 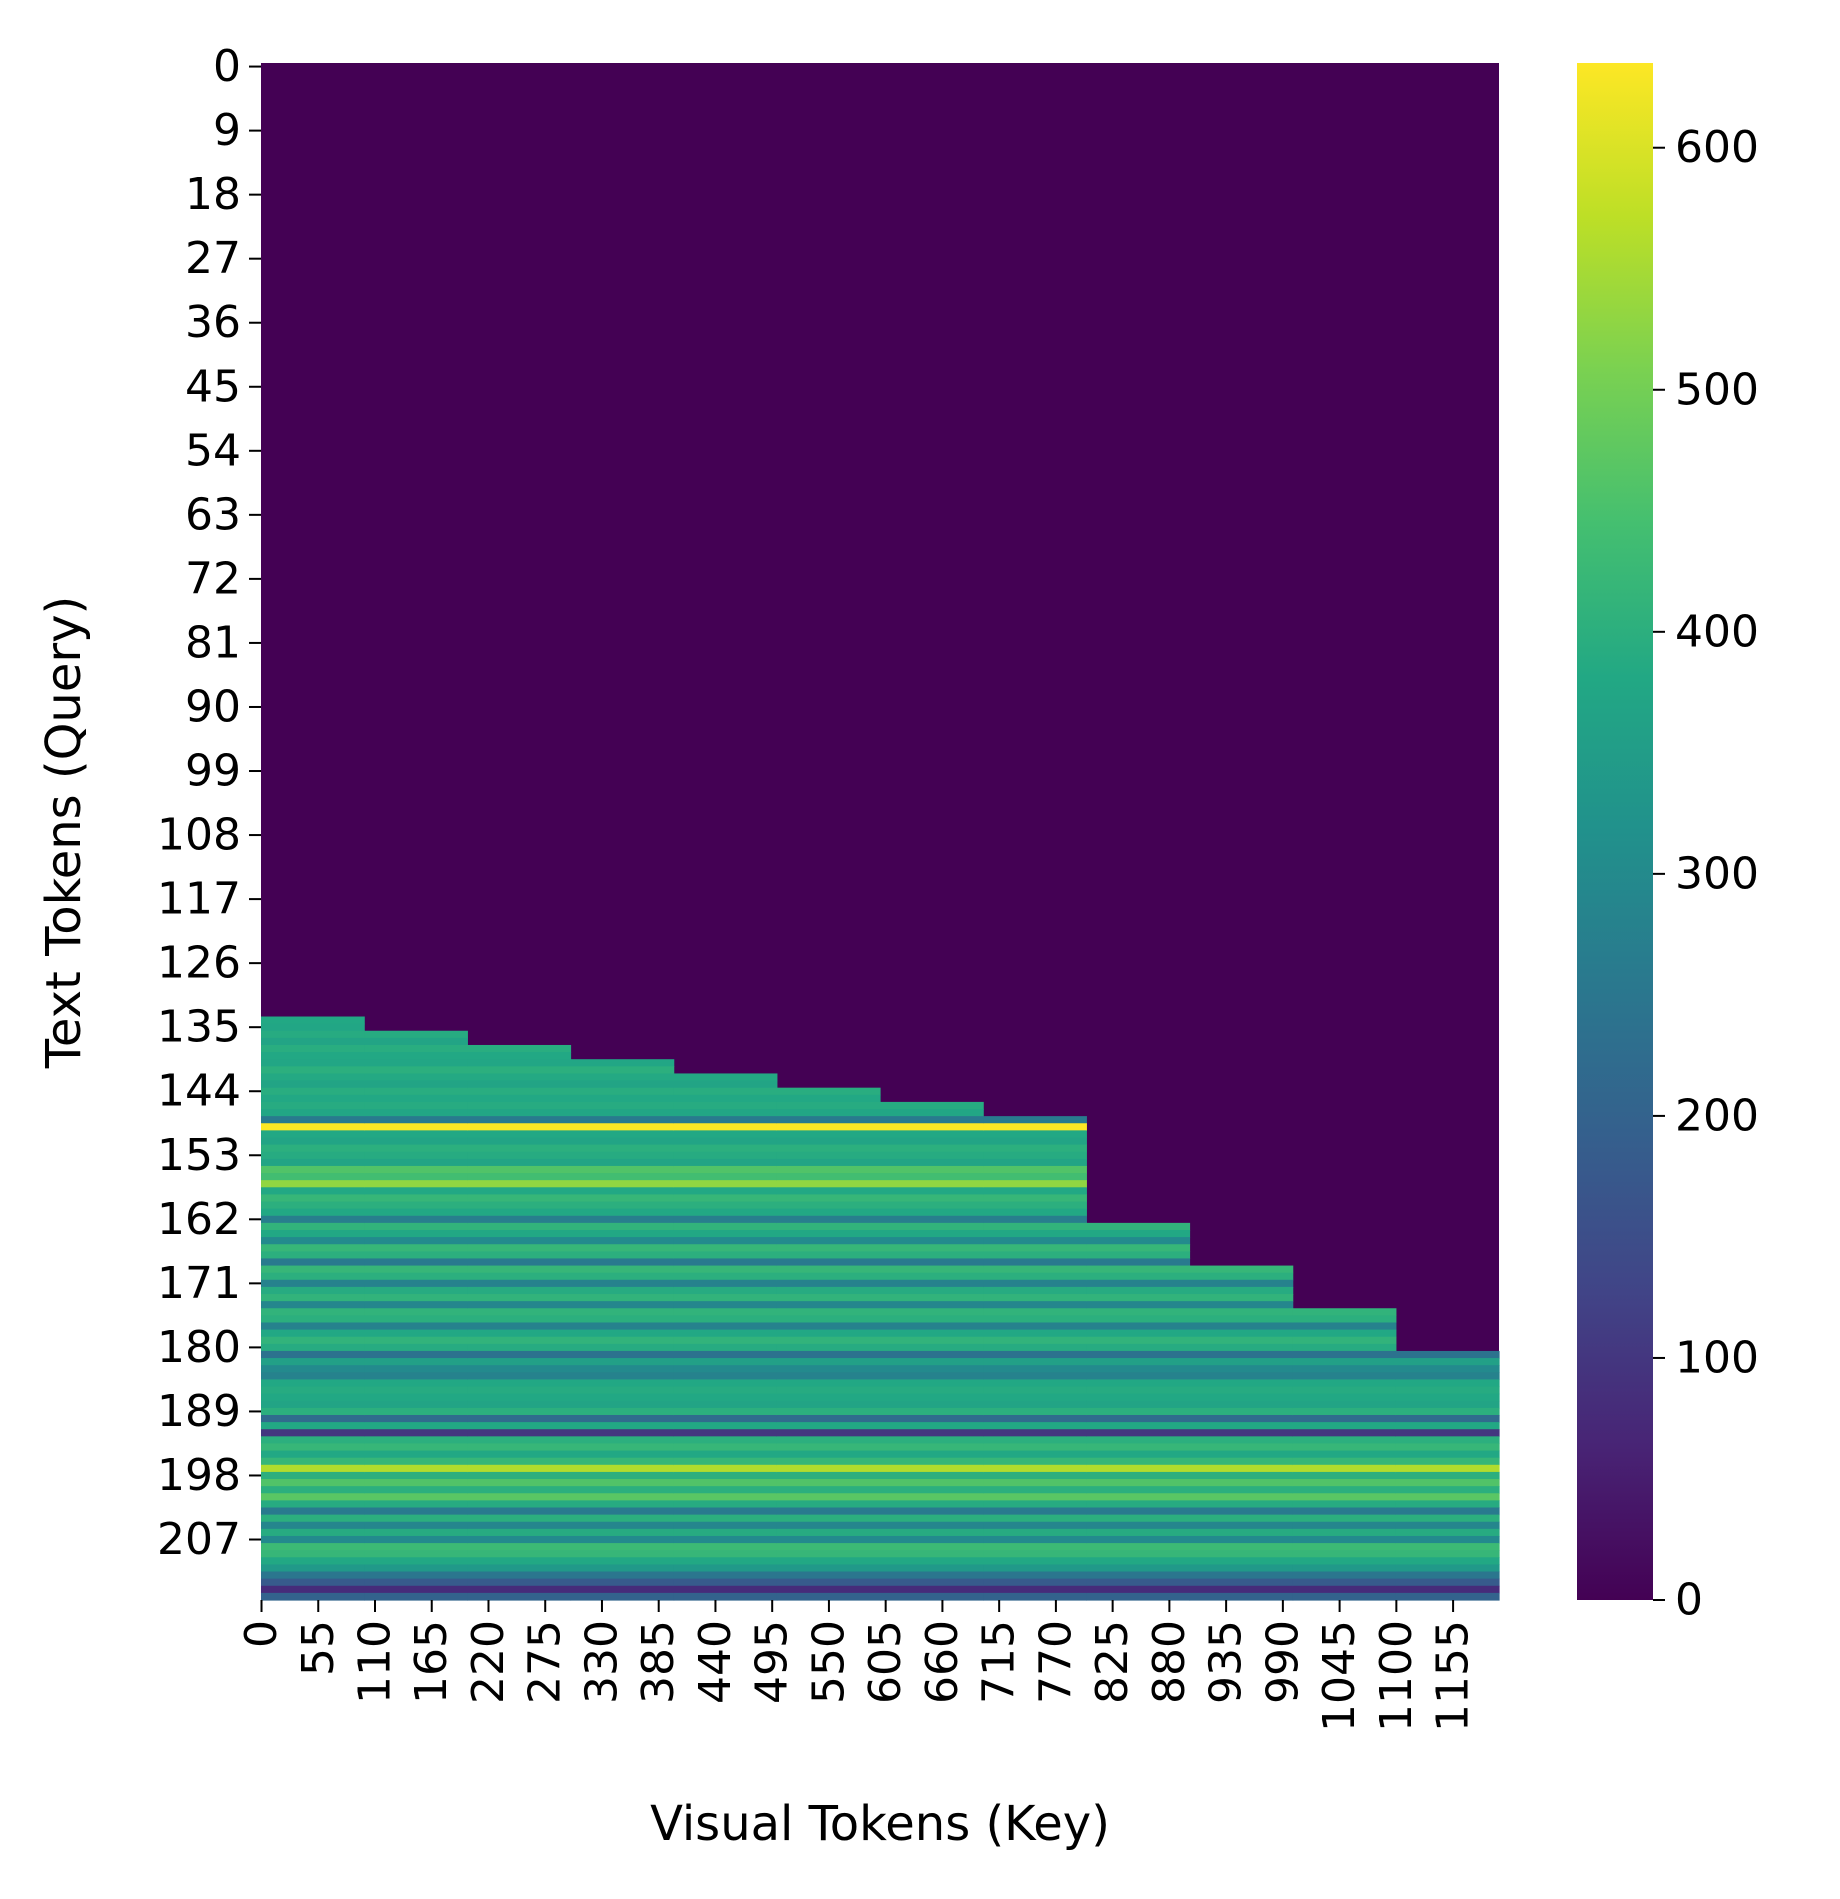 What do you see at coordinates (213, 578) in the screenshot?
I see `y-tick-label: 72` at bounding box center [213, 578].